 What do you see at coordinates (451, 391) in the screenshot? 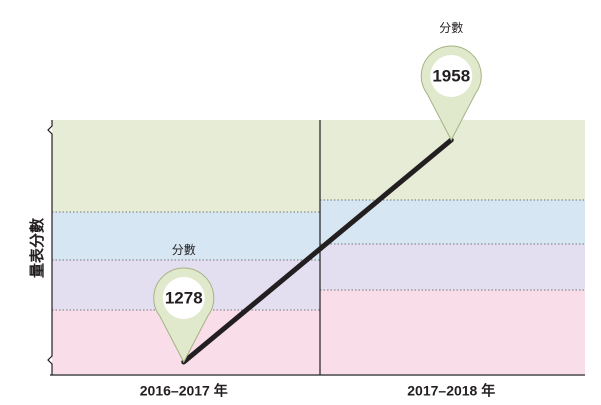
I see `x-tick-label: 2017–2018 年` at bounding box center [451, 391].